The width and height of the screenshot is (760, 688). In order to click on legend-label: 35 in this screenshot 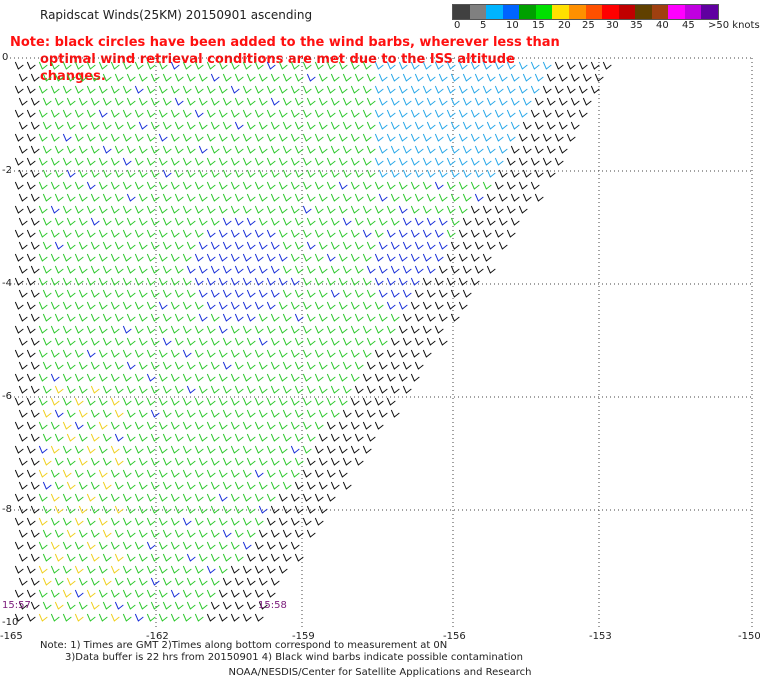, I will do `click(636, 25)`.